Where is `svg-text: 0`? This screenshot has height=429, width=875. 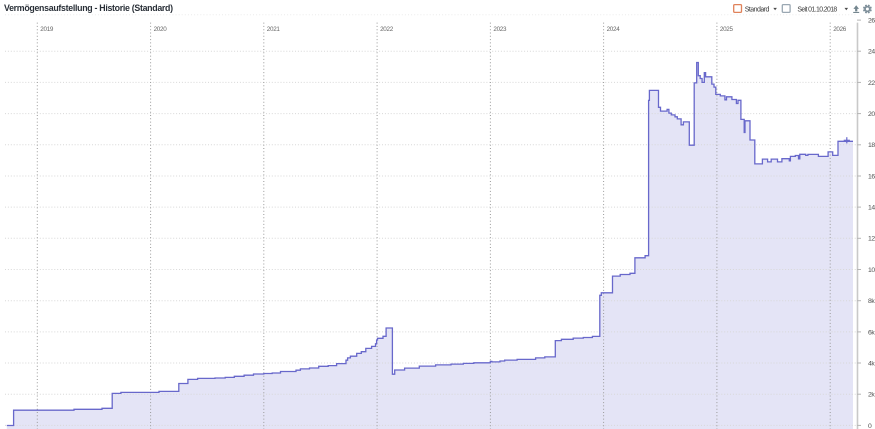 svg-text: 0 is located at coordinates (870, 426).